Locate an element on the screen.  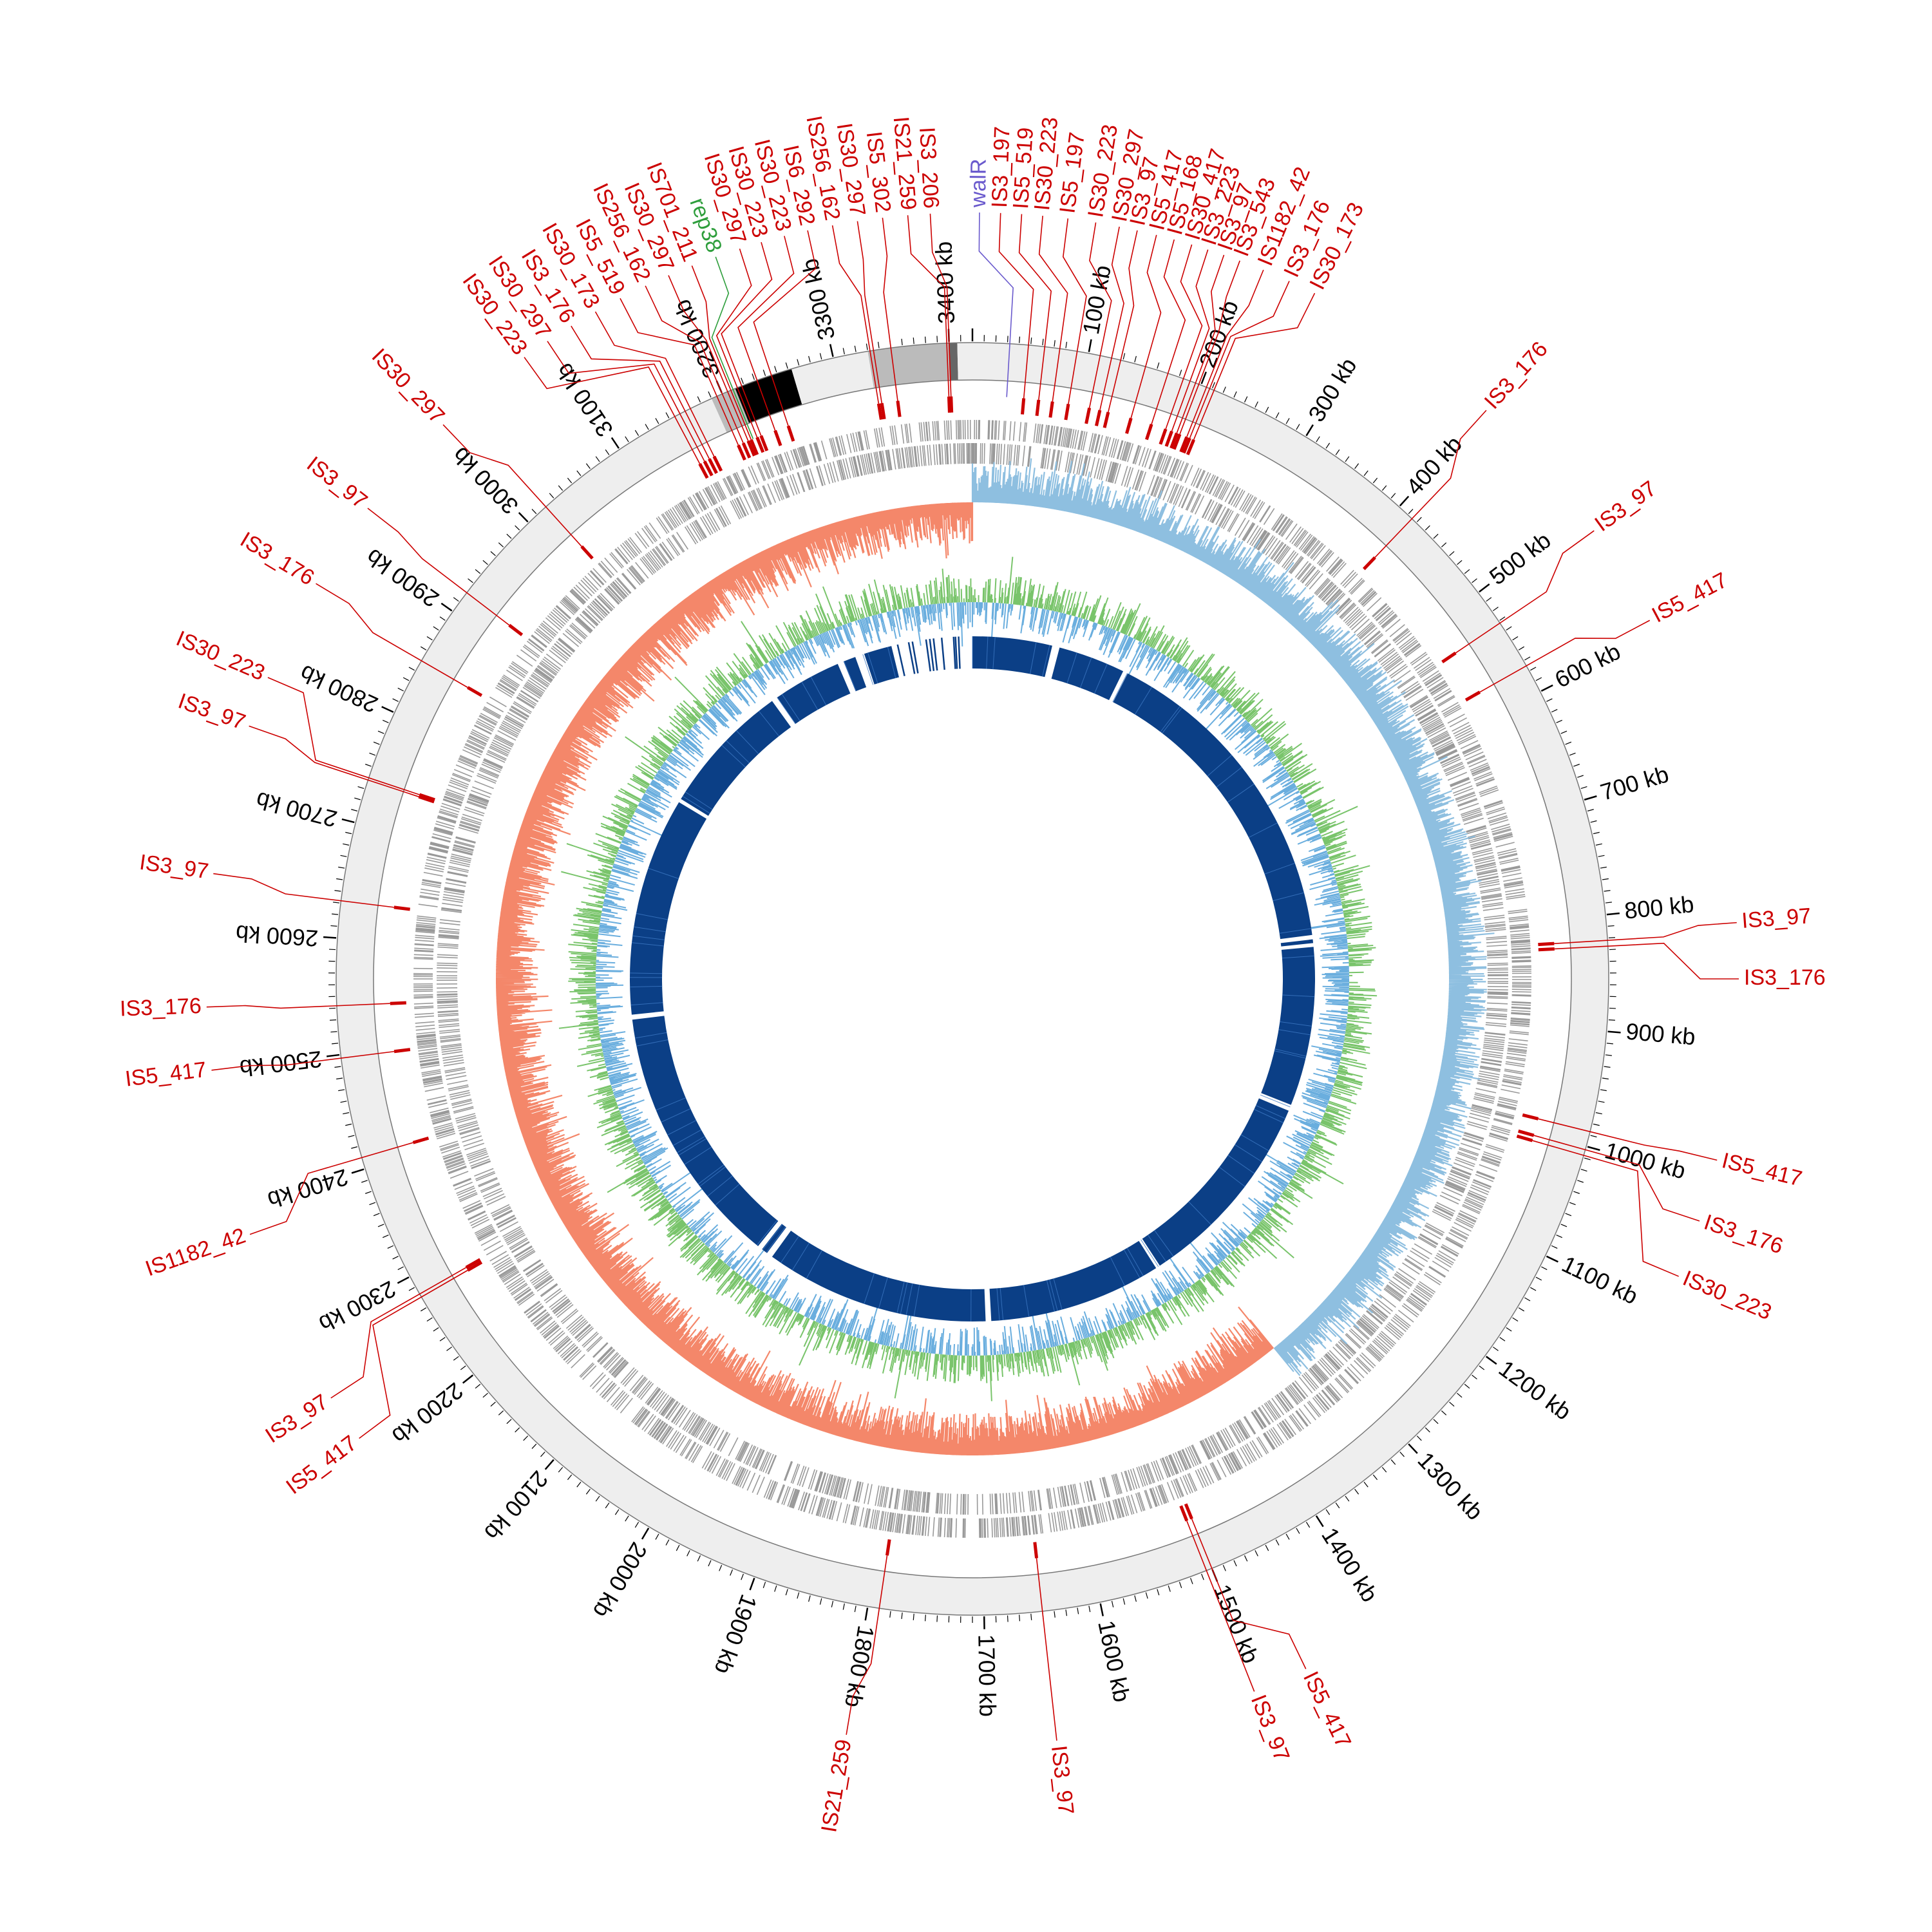
tick-label: 1700 kb is located at coordinates (987, 1675).